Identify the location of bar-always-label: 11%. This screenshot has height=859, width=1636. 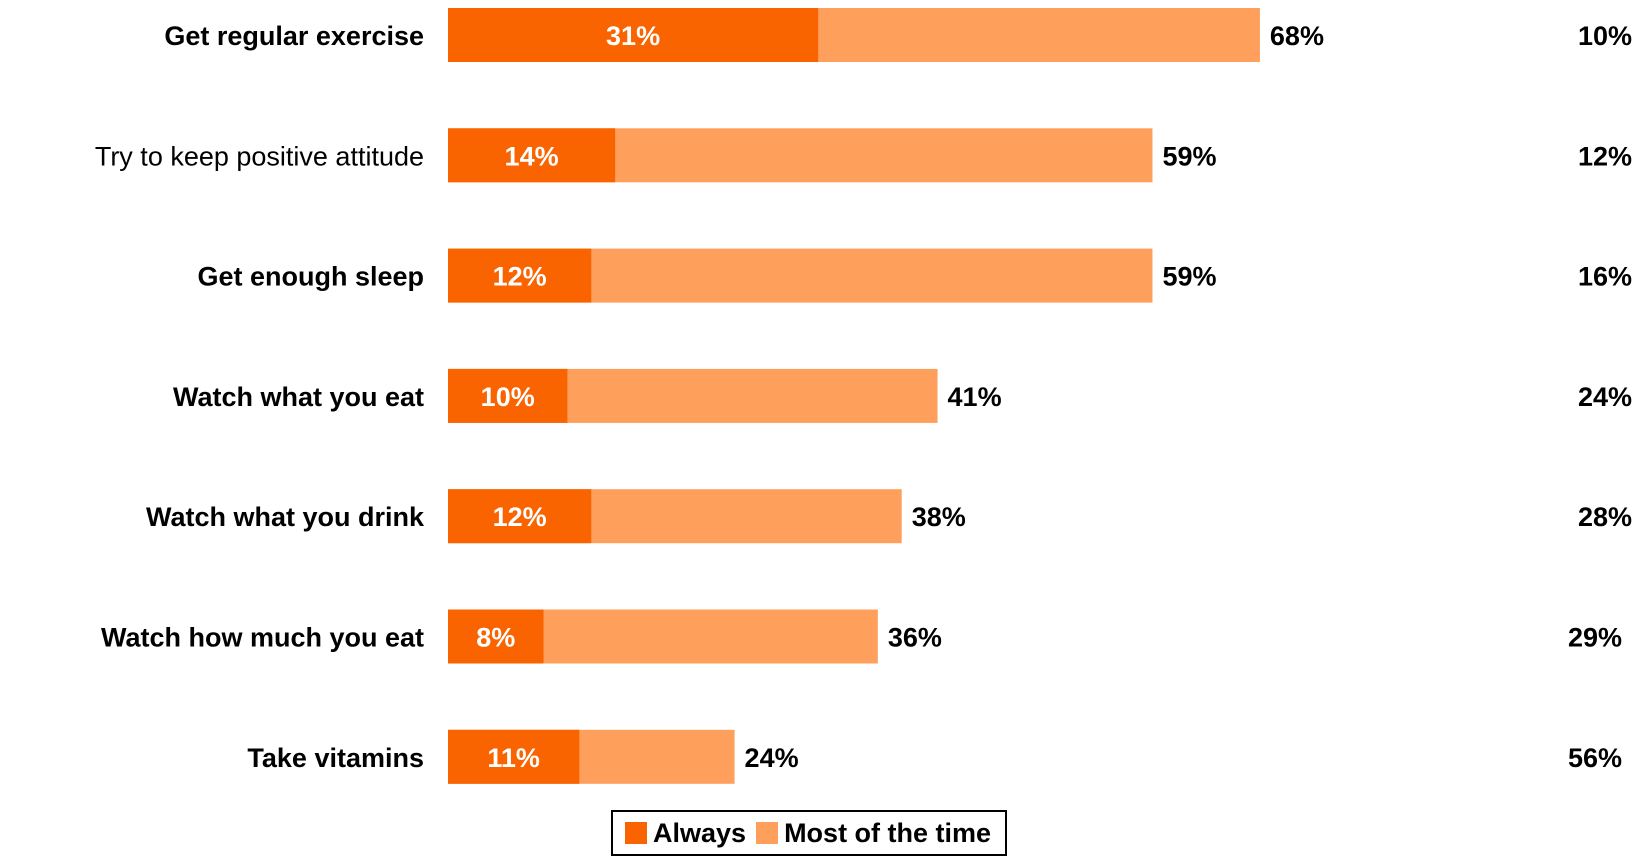
(513, 758).